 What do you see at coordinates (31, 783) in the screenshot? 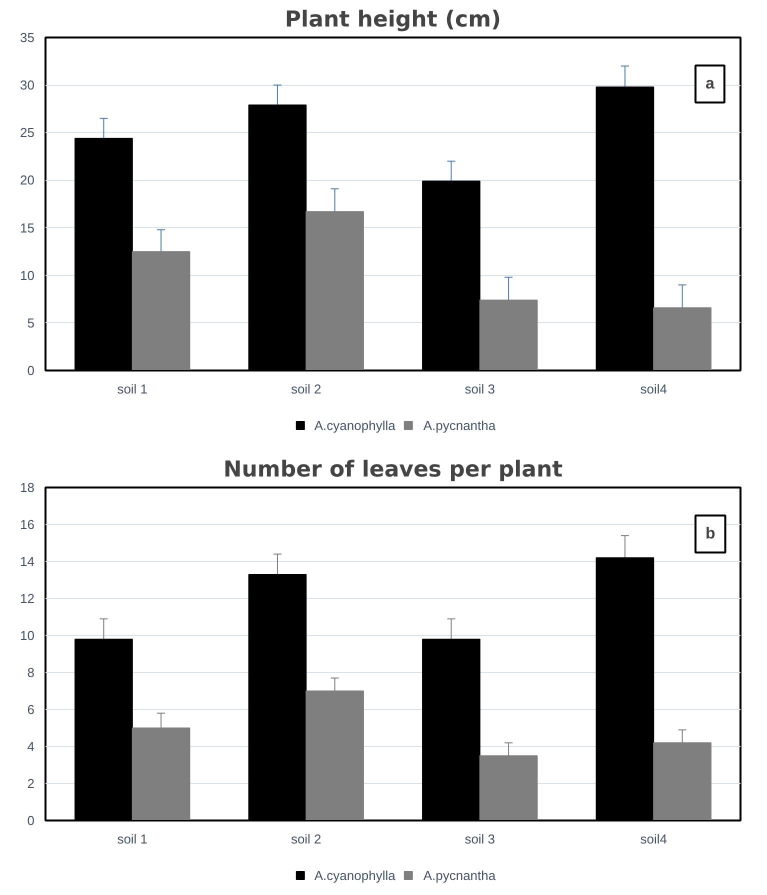
I see `y-tick-label: 2` at bounding box center [31, 783].